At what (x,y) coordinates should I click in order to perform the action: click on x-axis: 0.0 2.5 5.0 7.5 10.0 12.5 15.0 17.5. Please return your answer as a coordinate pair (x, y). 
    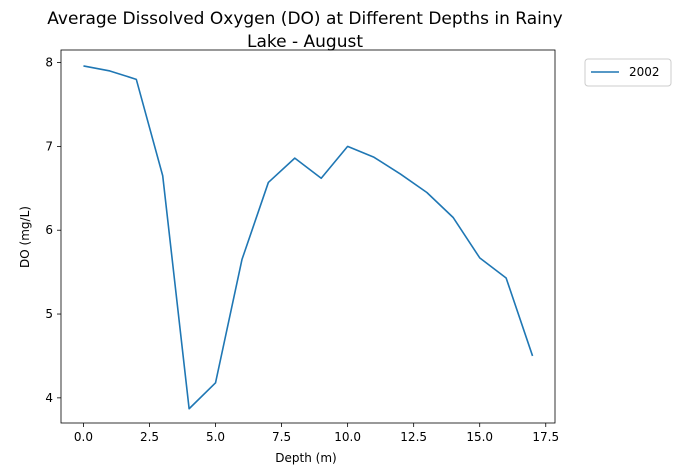
    Looking at the image, I should click on (316, 433).